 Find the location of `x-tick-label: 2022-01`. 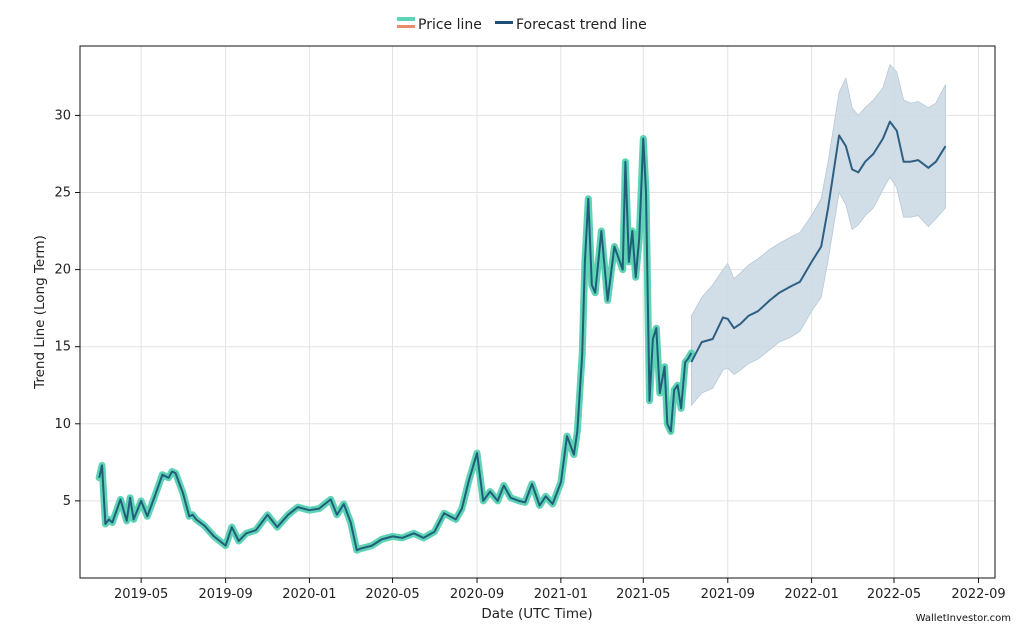

x-tick-label: 2022-01 is located at coordinates (811, 594).